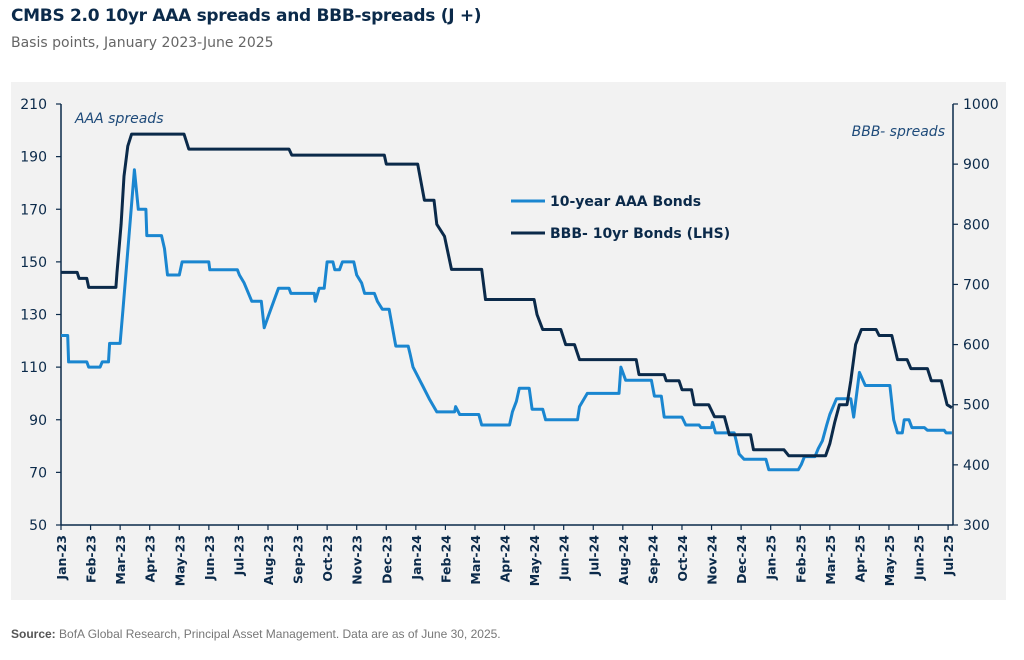 The image size is (1024, 660). What do you see at coordinates (119, 119) in the screenshot?
I see `left-axis-title: AAA spreads` at bounding box center [119, 119].